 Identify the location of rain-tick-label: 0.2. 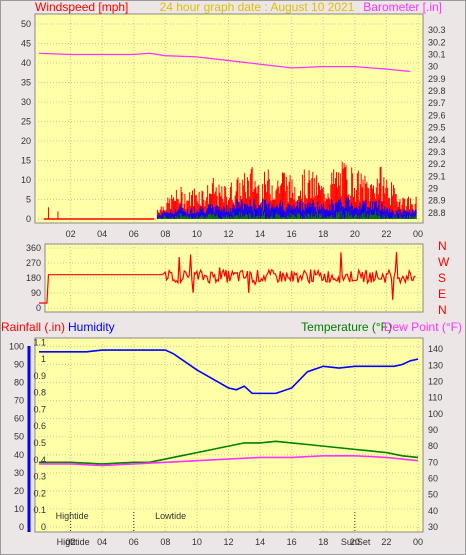
(39, 493).